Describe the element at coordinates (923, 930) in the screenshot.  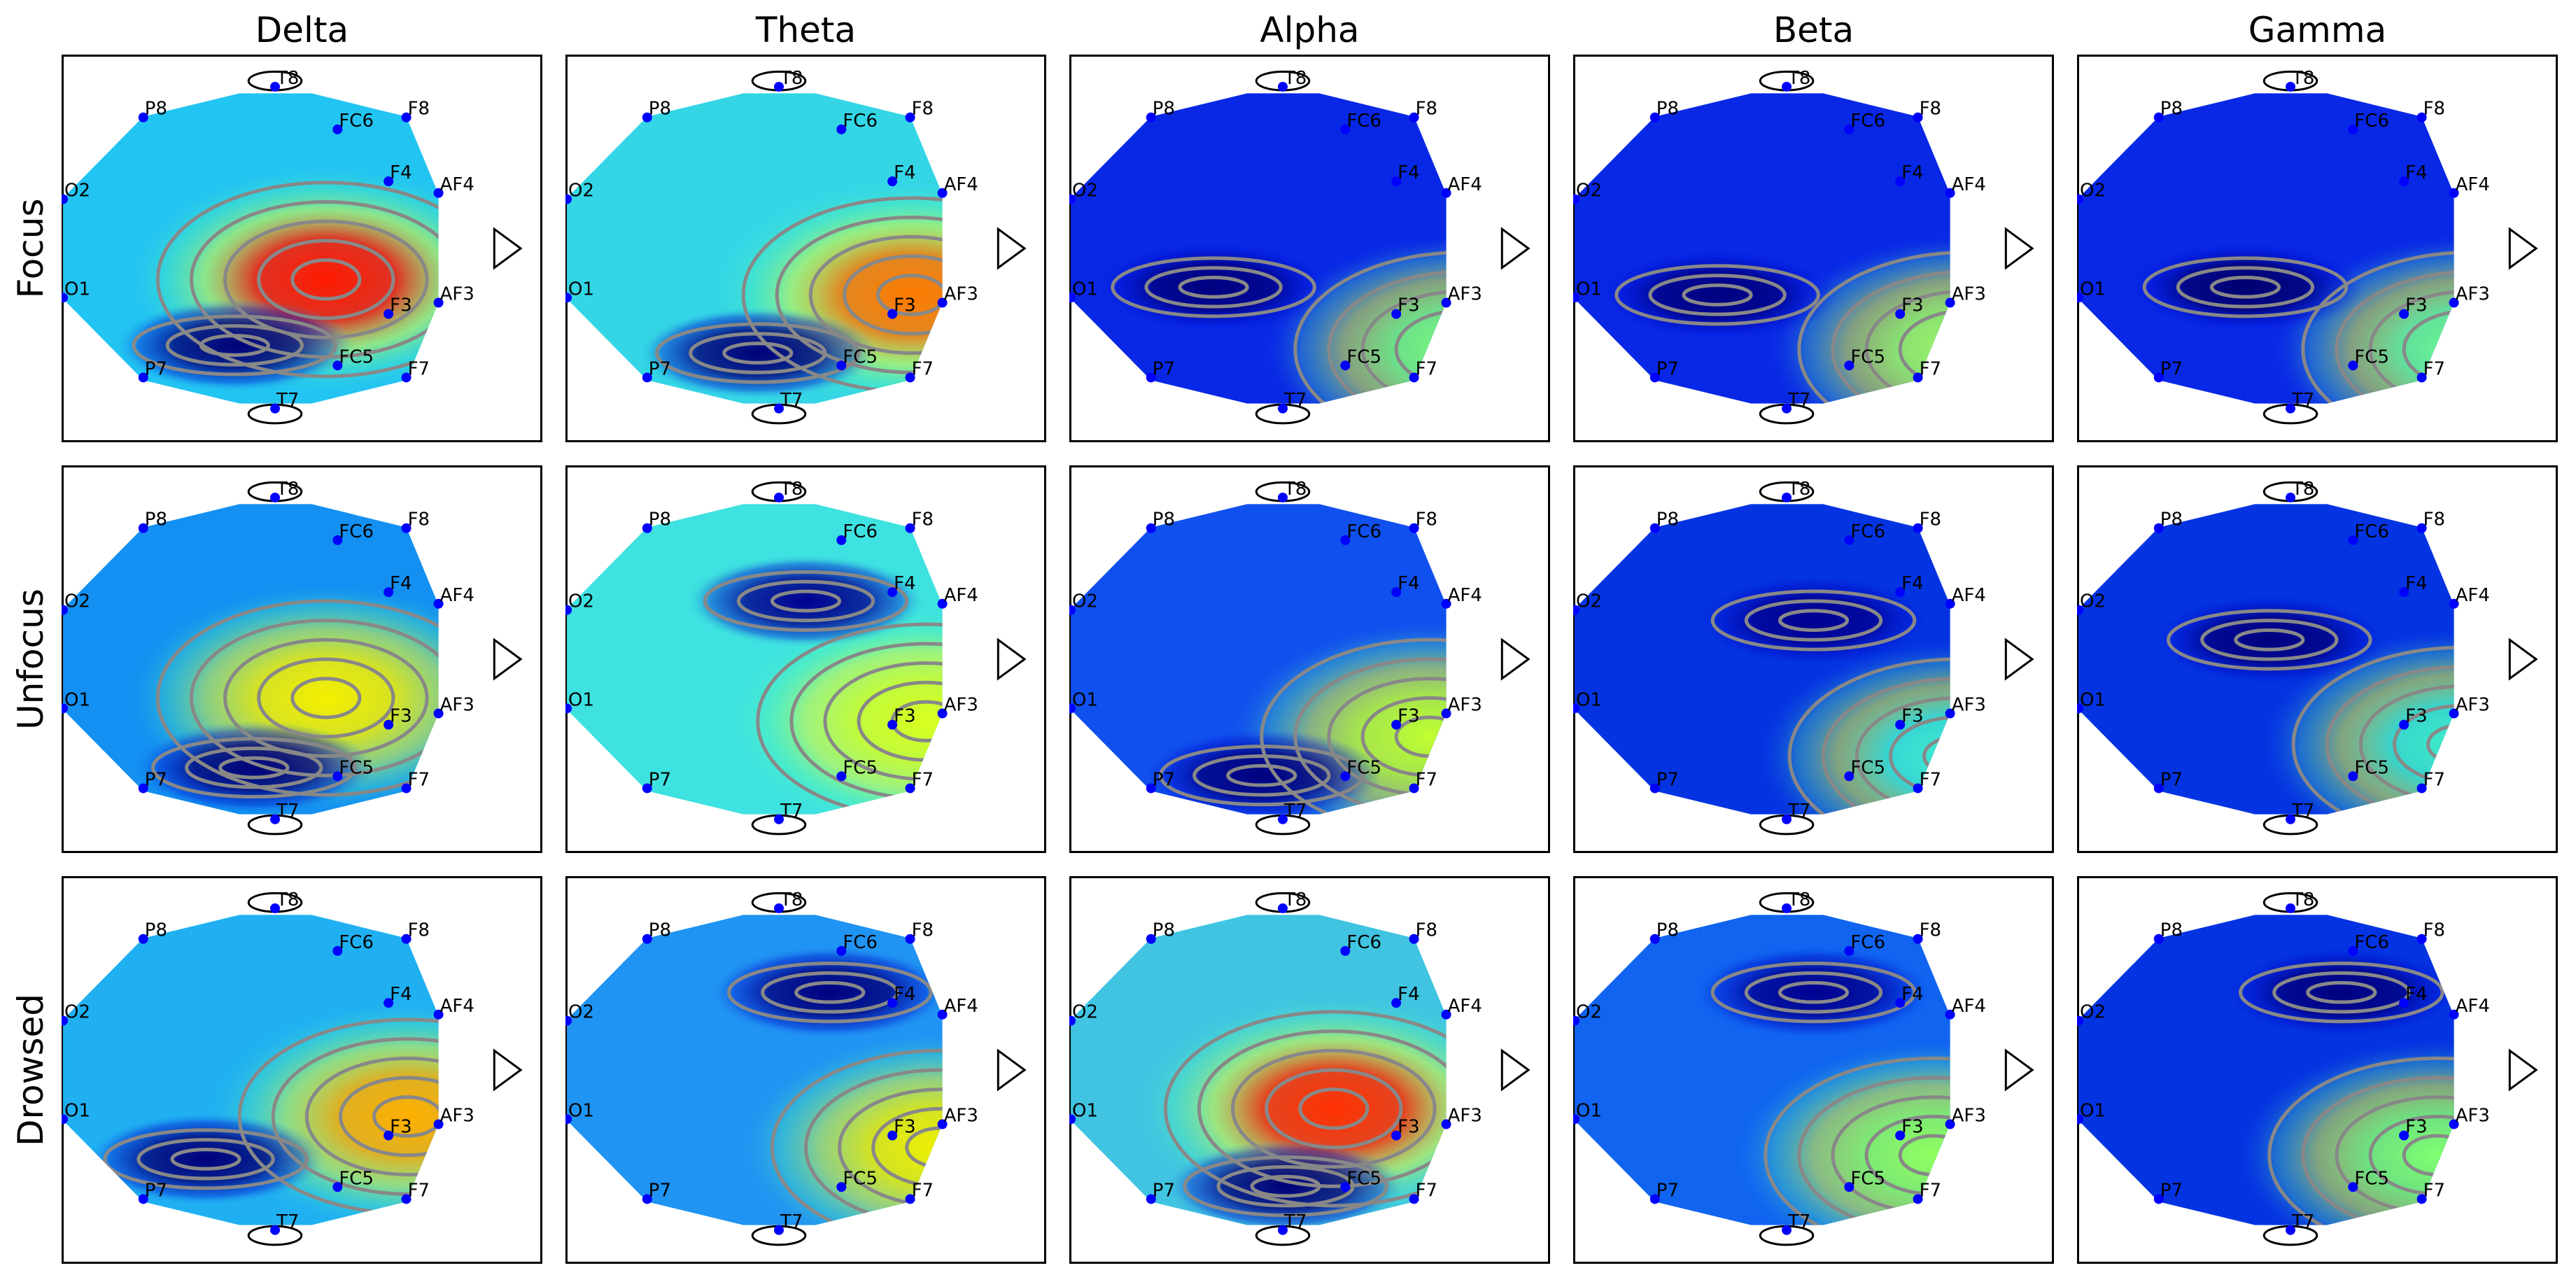
I see `electrode-label: F8` at that location.